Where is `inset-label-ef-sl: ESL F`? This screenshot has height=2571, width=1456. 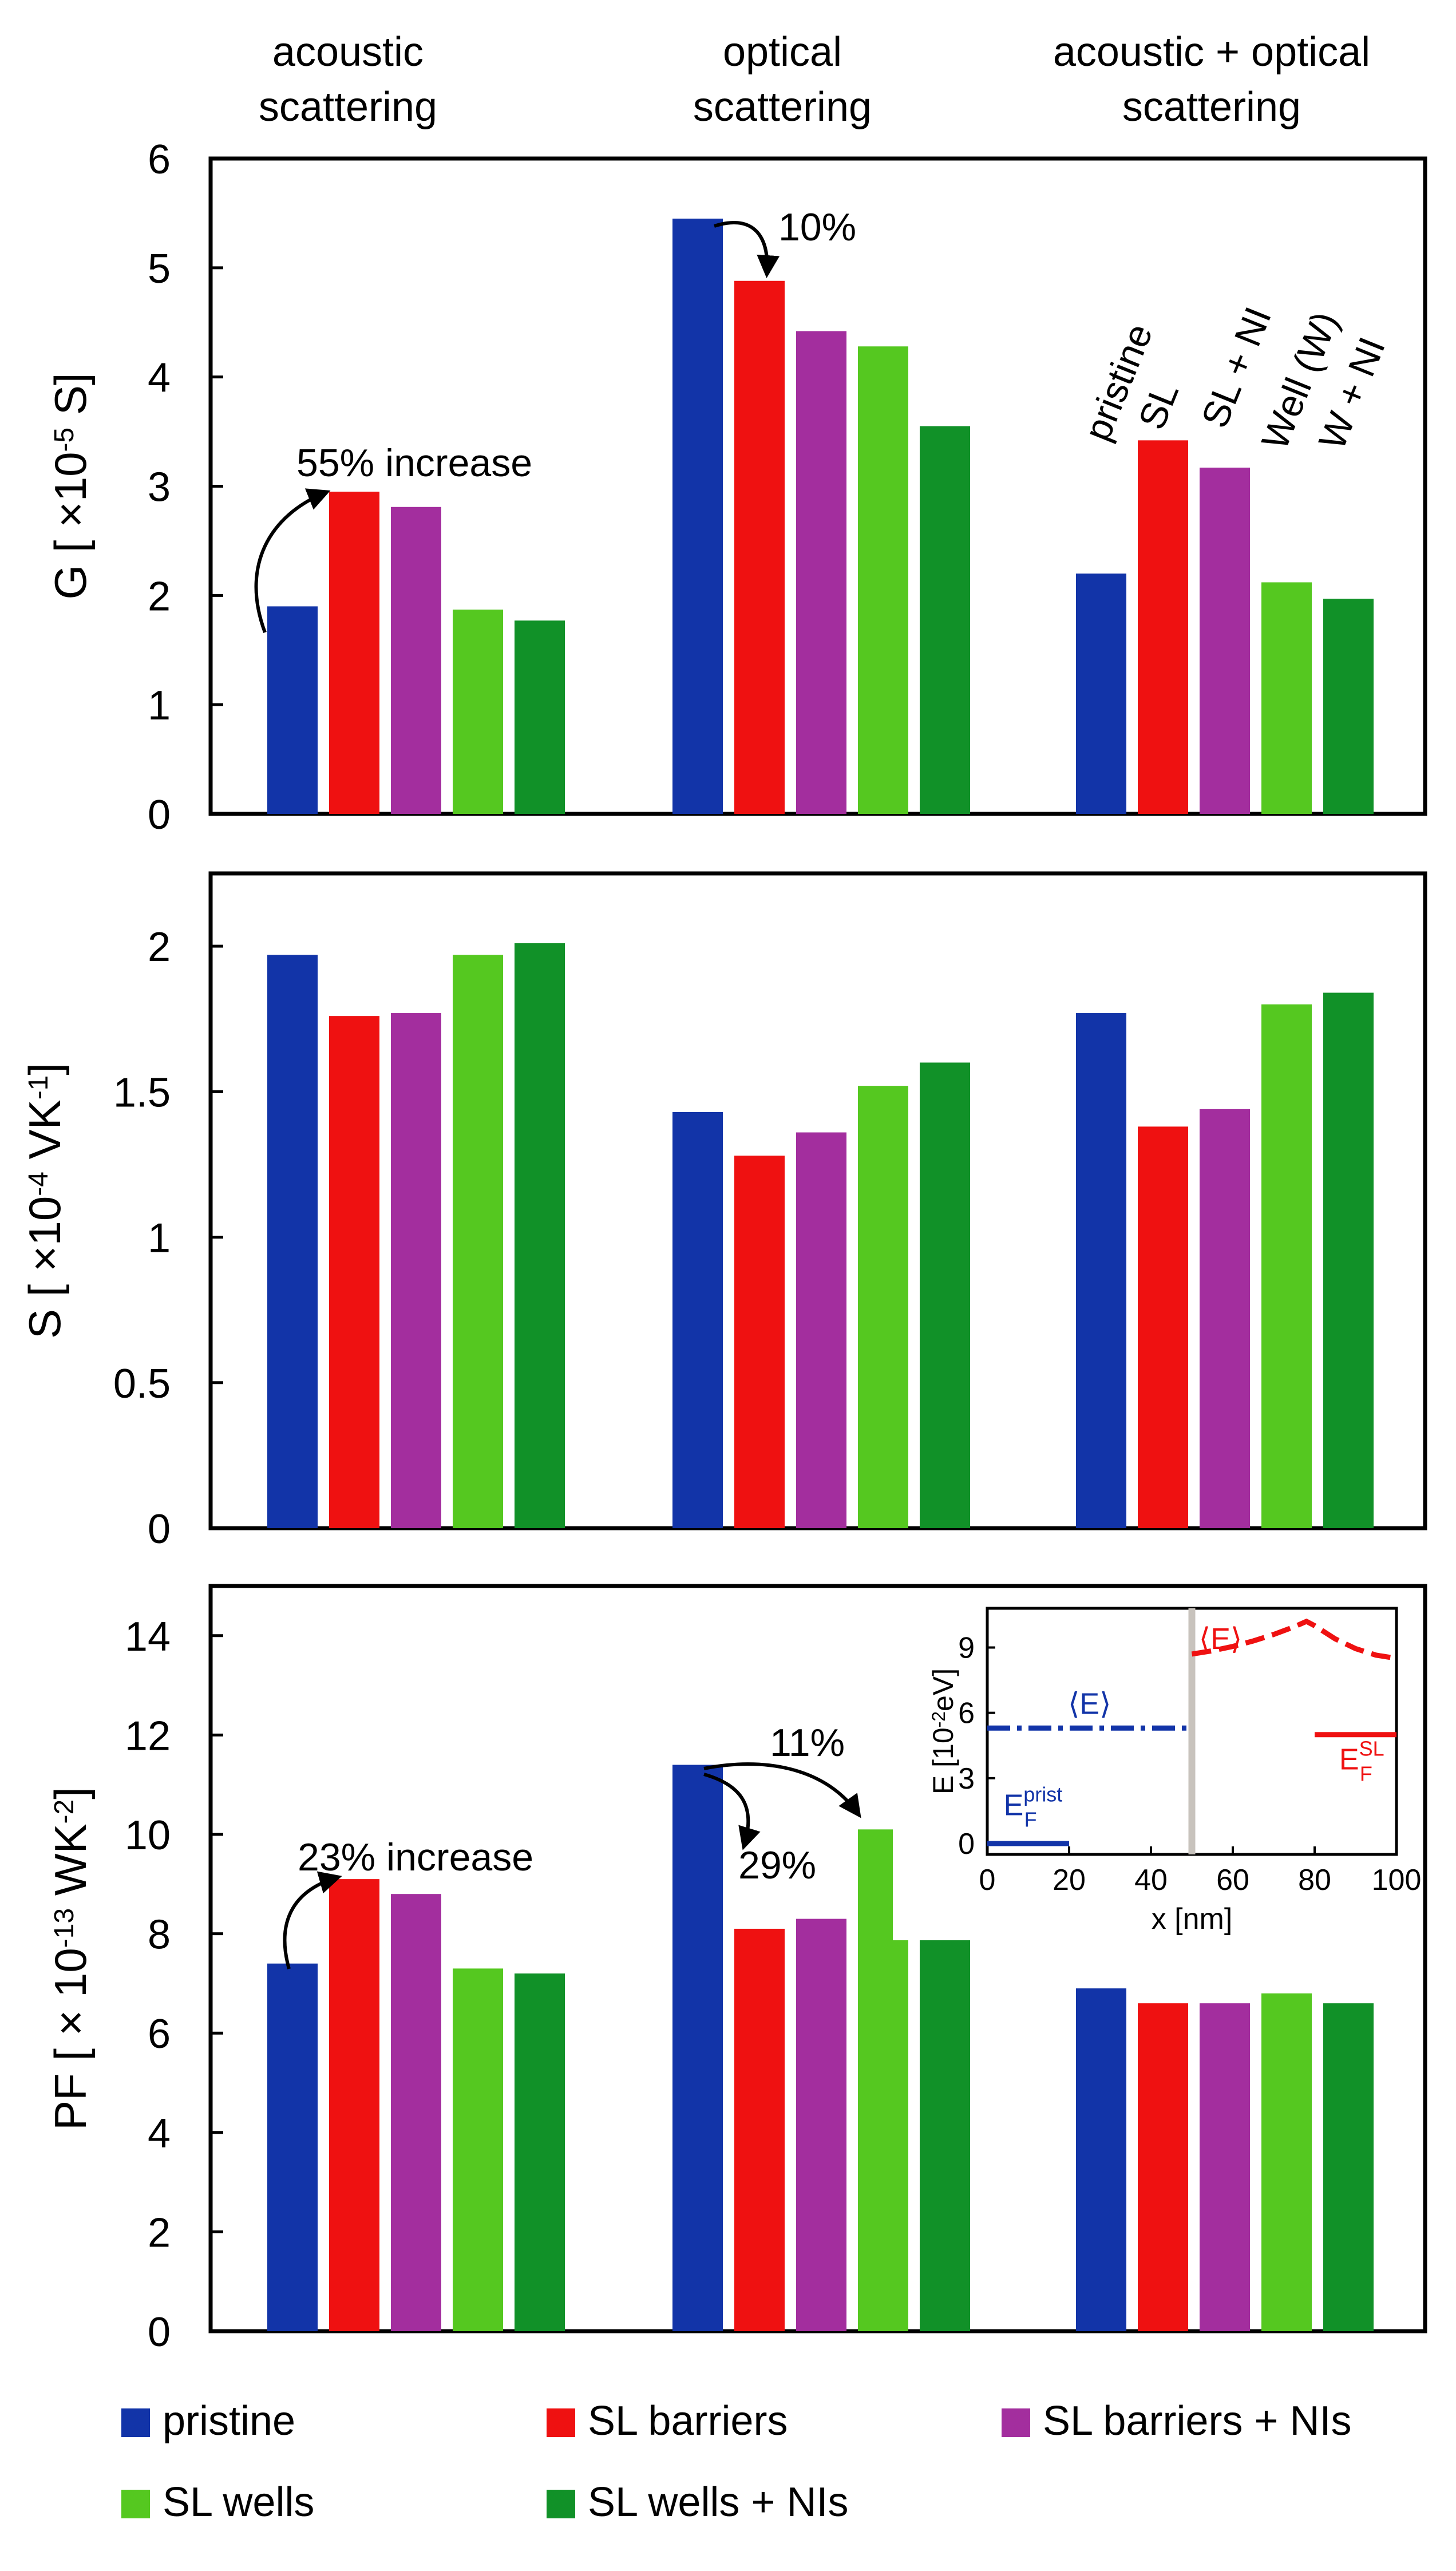
inset-label-ef-sl: ESL F is located at coordinates (1361, 1761).